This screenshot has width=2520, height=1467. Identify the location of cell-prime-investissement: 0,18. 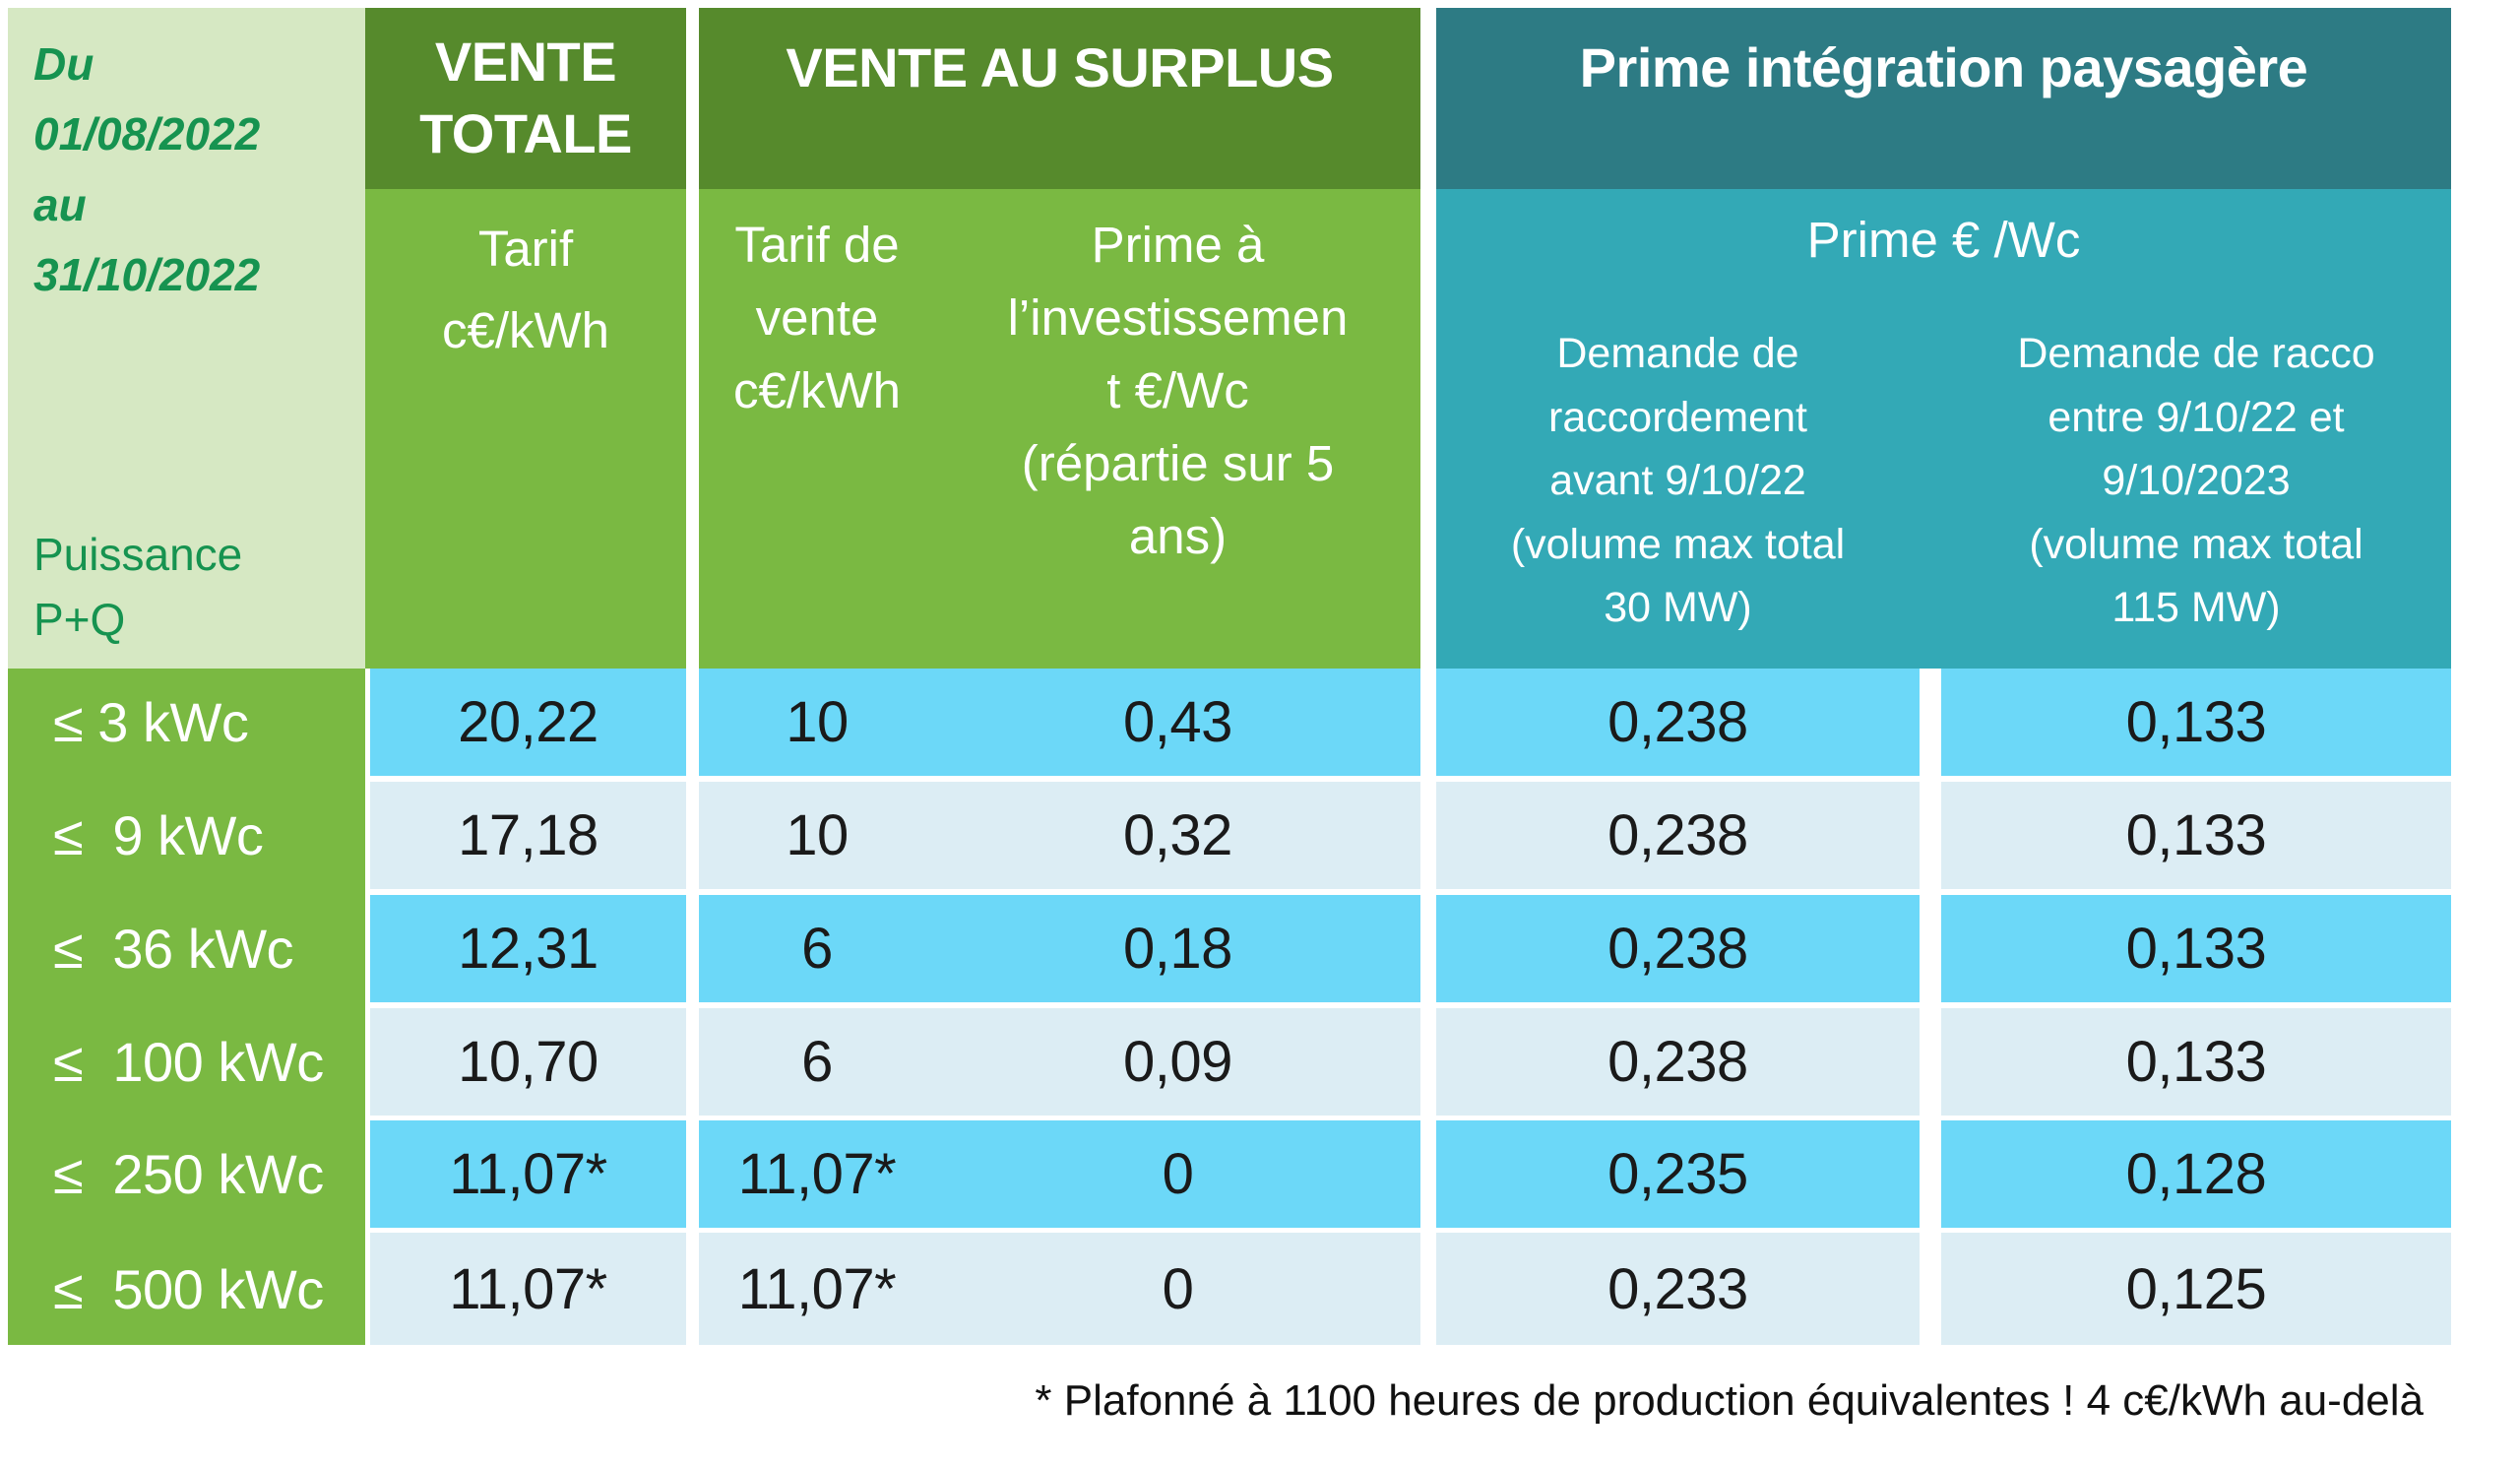
(1177, 949).